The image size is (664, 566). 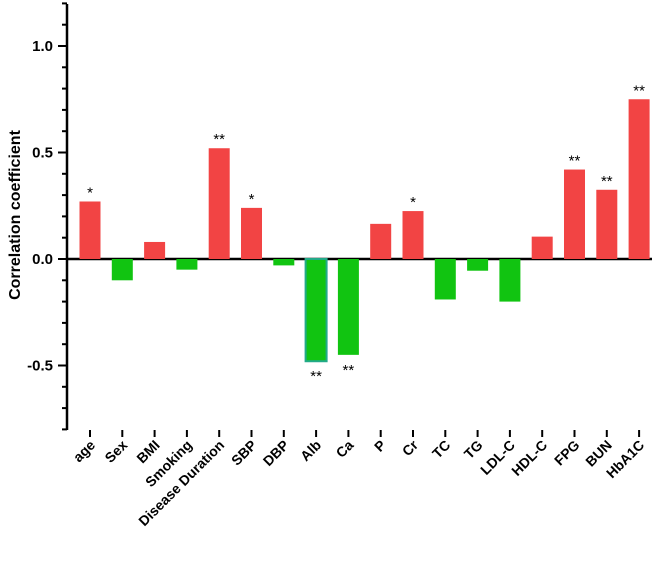 What do you see at coordinates (244, 453) in the screenshot?
I see `category-label: SBP` at bounding box center [244, 453].